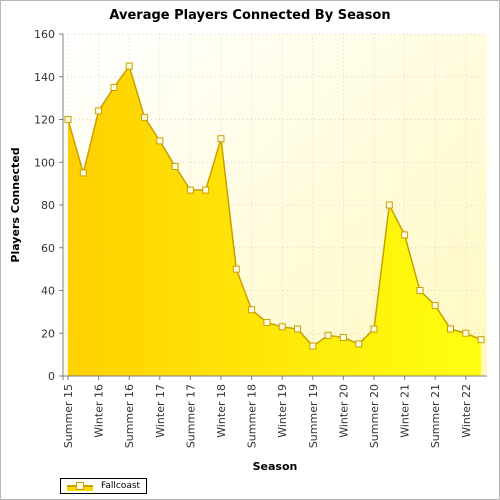 Image resolution: width=500 pixels, height=500 pixels. Describe the element at coordinates (250, 15) in the screenshot. I see `chart-title: Average Players Connected By Season` at that location.